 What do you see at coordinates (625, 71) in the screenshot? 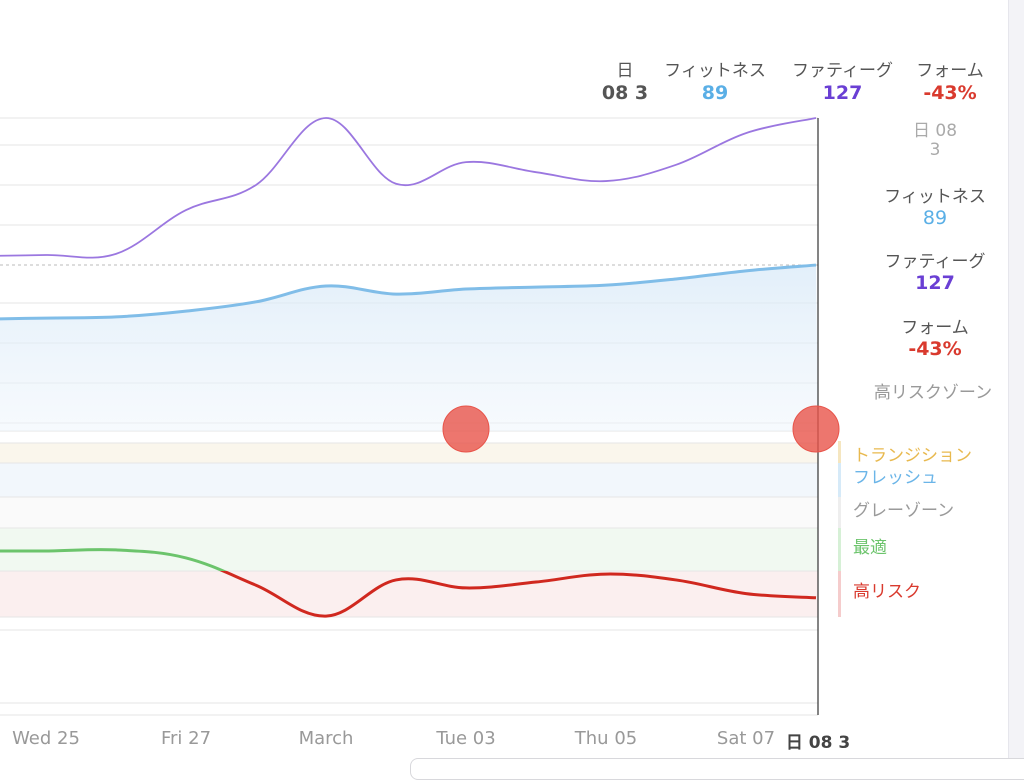
I see `header-date-label: 日` at bounding box center [625, 71].